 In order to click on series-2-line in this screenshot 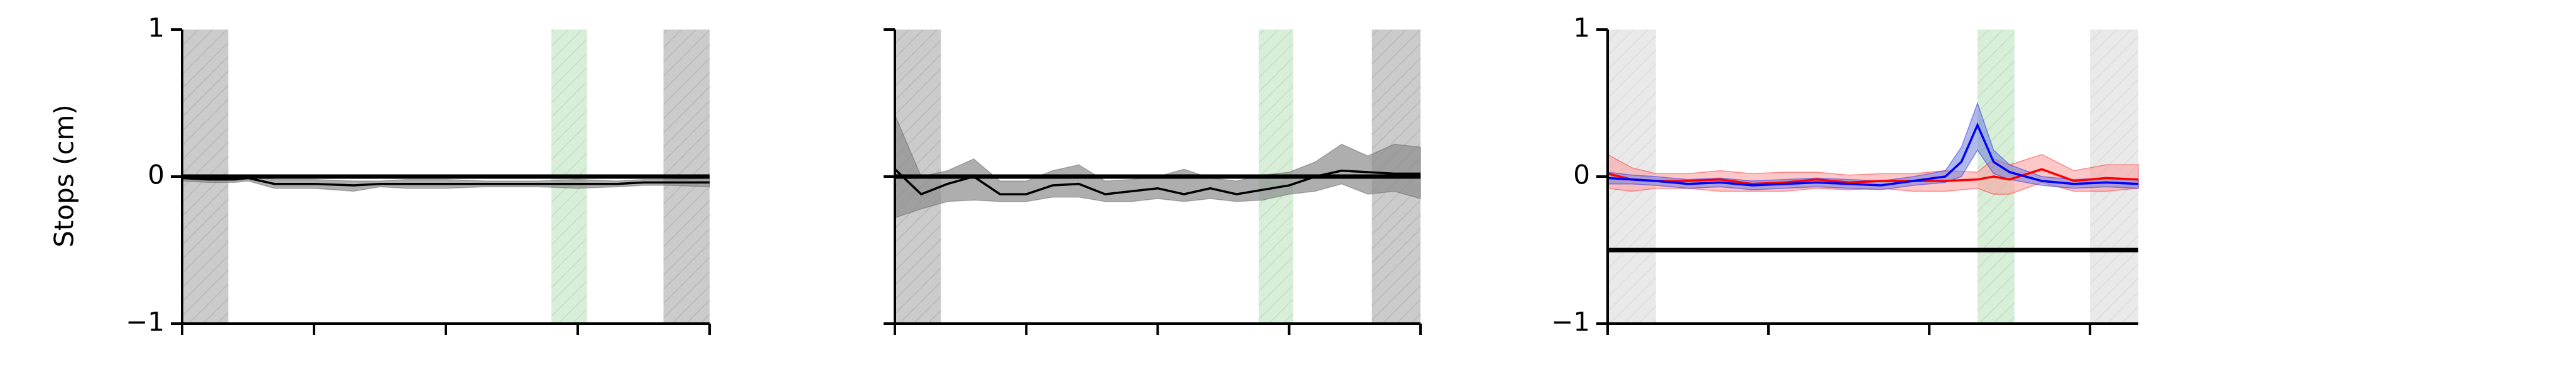, I will do `click(1873, 154)`.